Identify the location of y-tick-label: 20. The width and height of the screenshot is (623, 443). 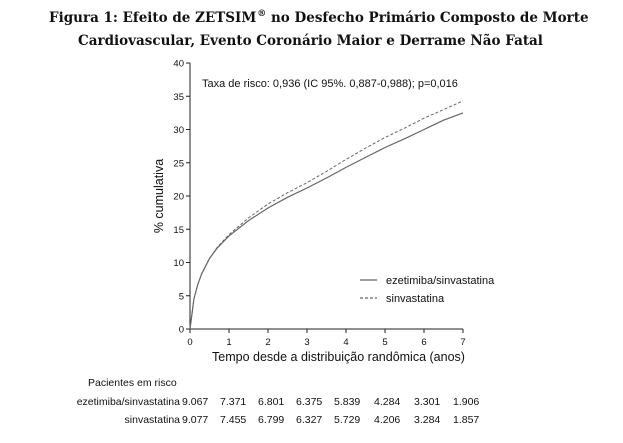
(178, 197).